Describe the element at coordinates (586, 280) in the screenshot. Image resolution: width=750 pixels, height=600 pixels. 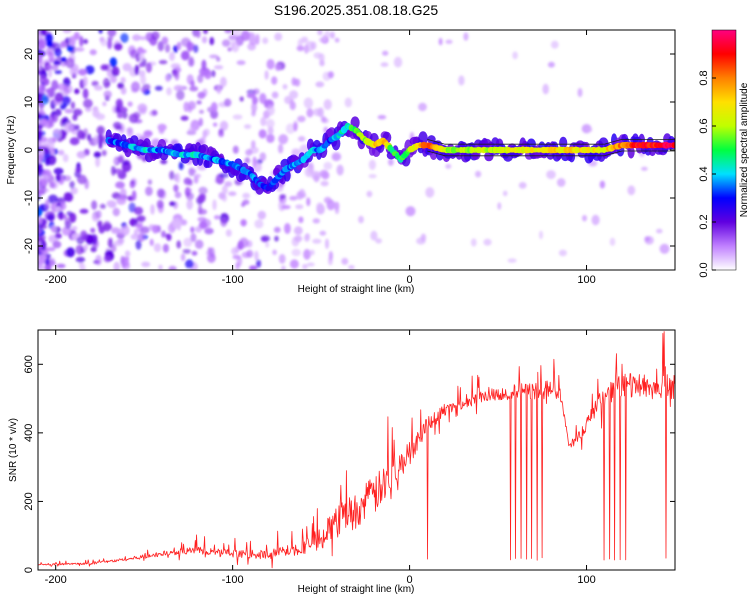
I see `x-tick-label: 100` at that location.